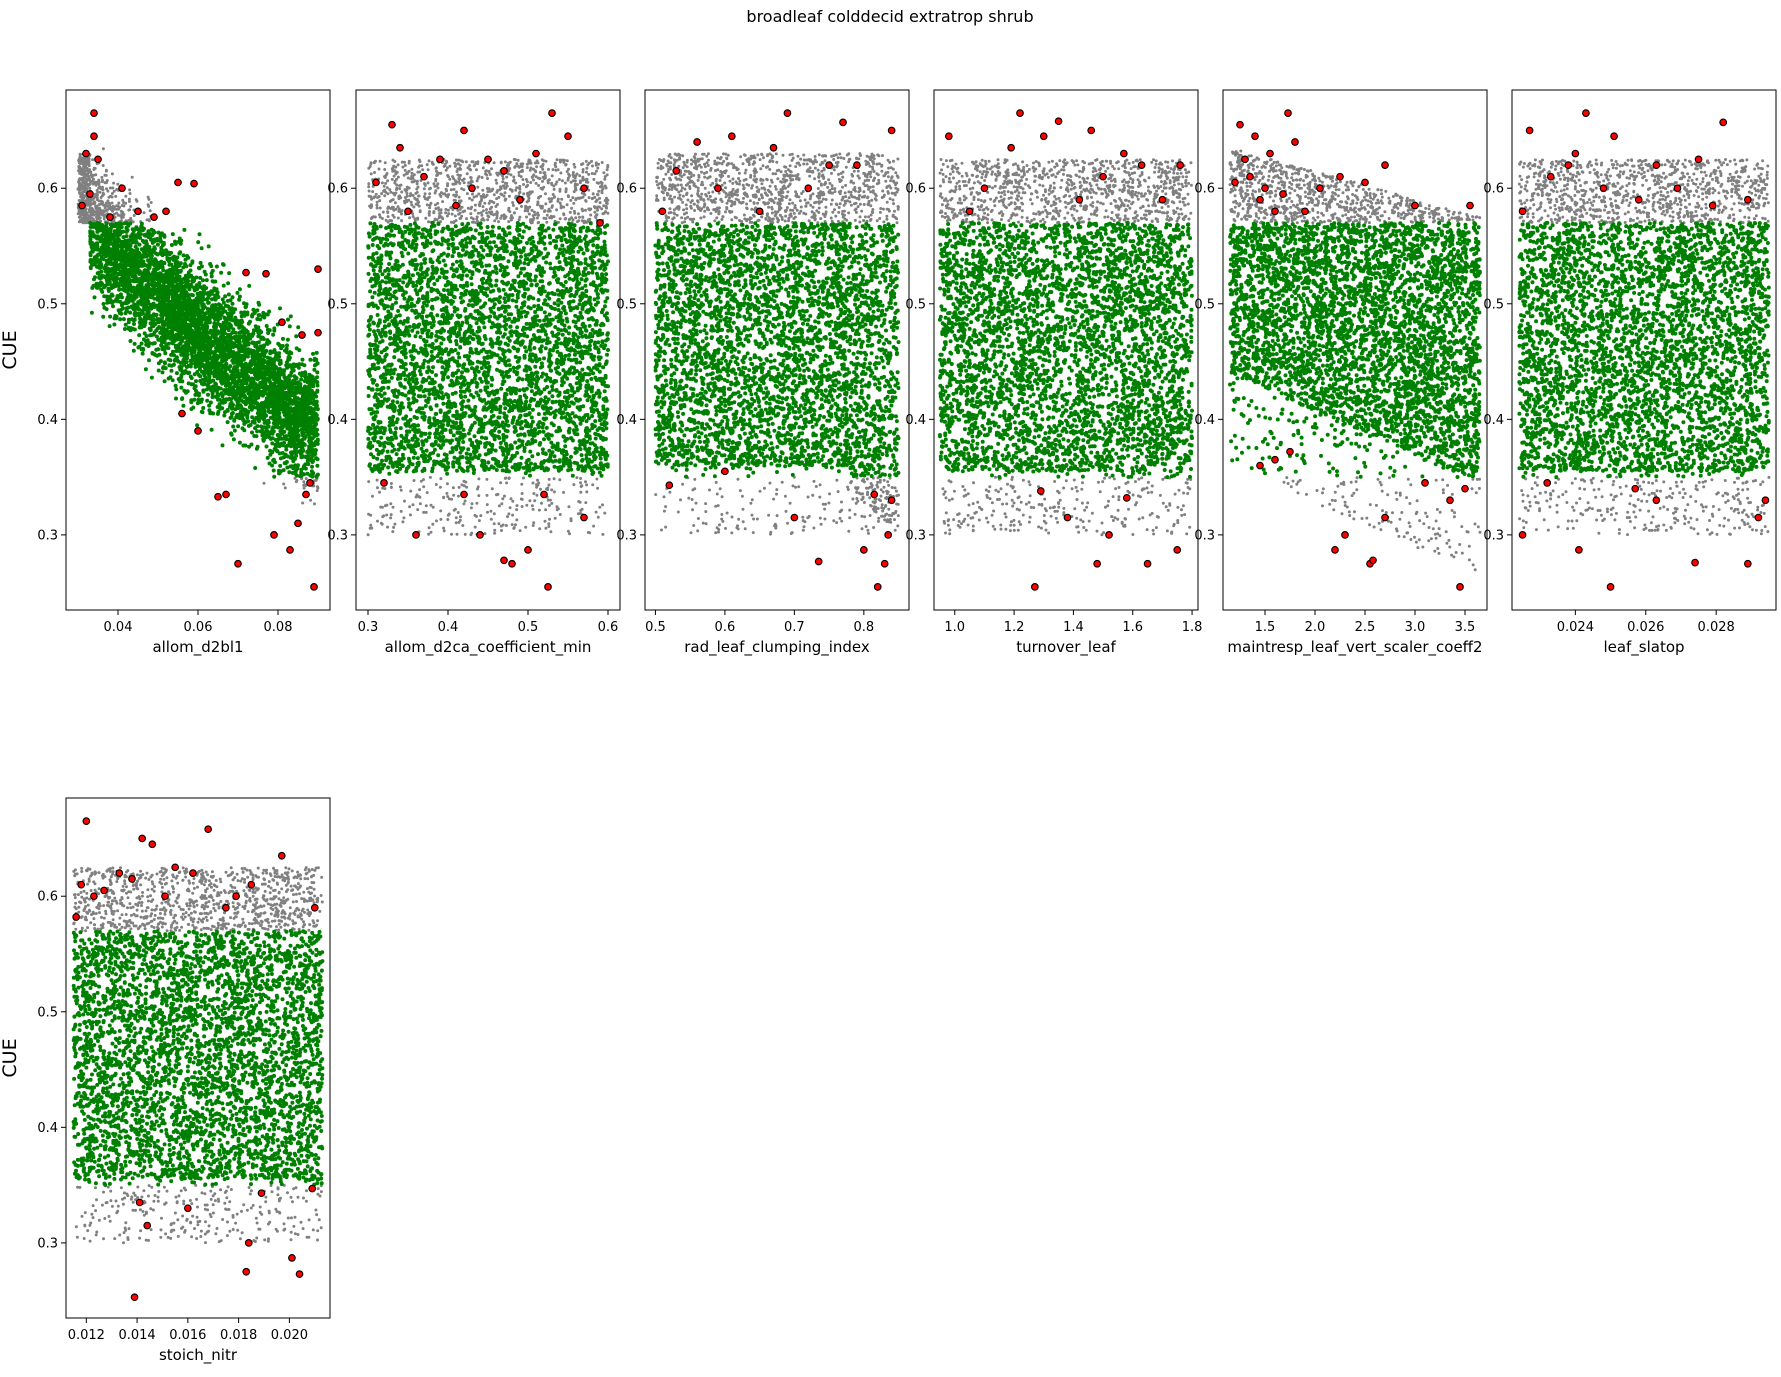 This screenshot has width=1781, height=1377. Describe the element at coordinates (954, 627) in the screenshot. I see `x-tick-label: 1.0` at that location.